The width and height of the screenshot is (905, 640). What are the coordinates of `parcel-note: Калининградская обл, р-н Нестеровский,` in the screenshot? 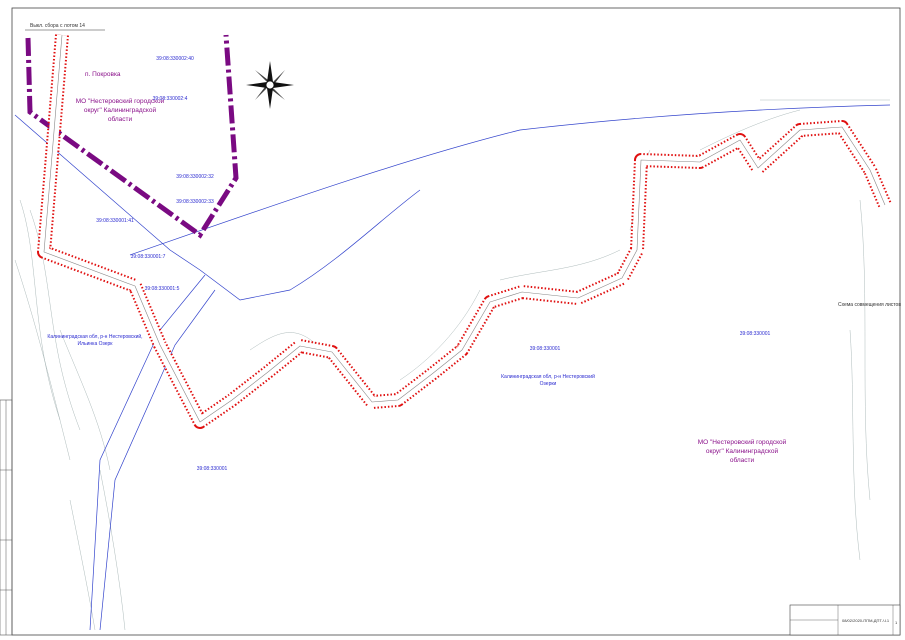 It's located at (94, 336).